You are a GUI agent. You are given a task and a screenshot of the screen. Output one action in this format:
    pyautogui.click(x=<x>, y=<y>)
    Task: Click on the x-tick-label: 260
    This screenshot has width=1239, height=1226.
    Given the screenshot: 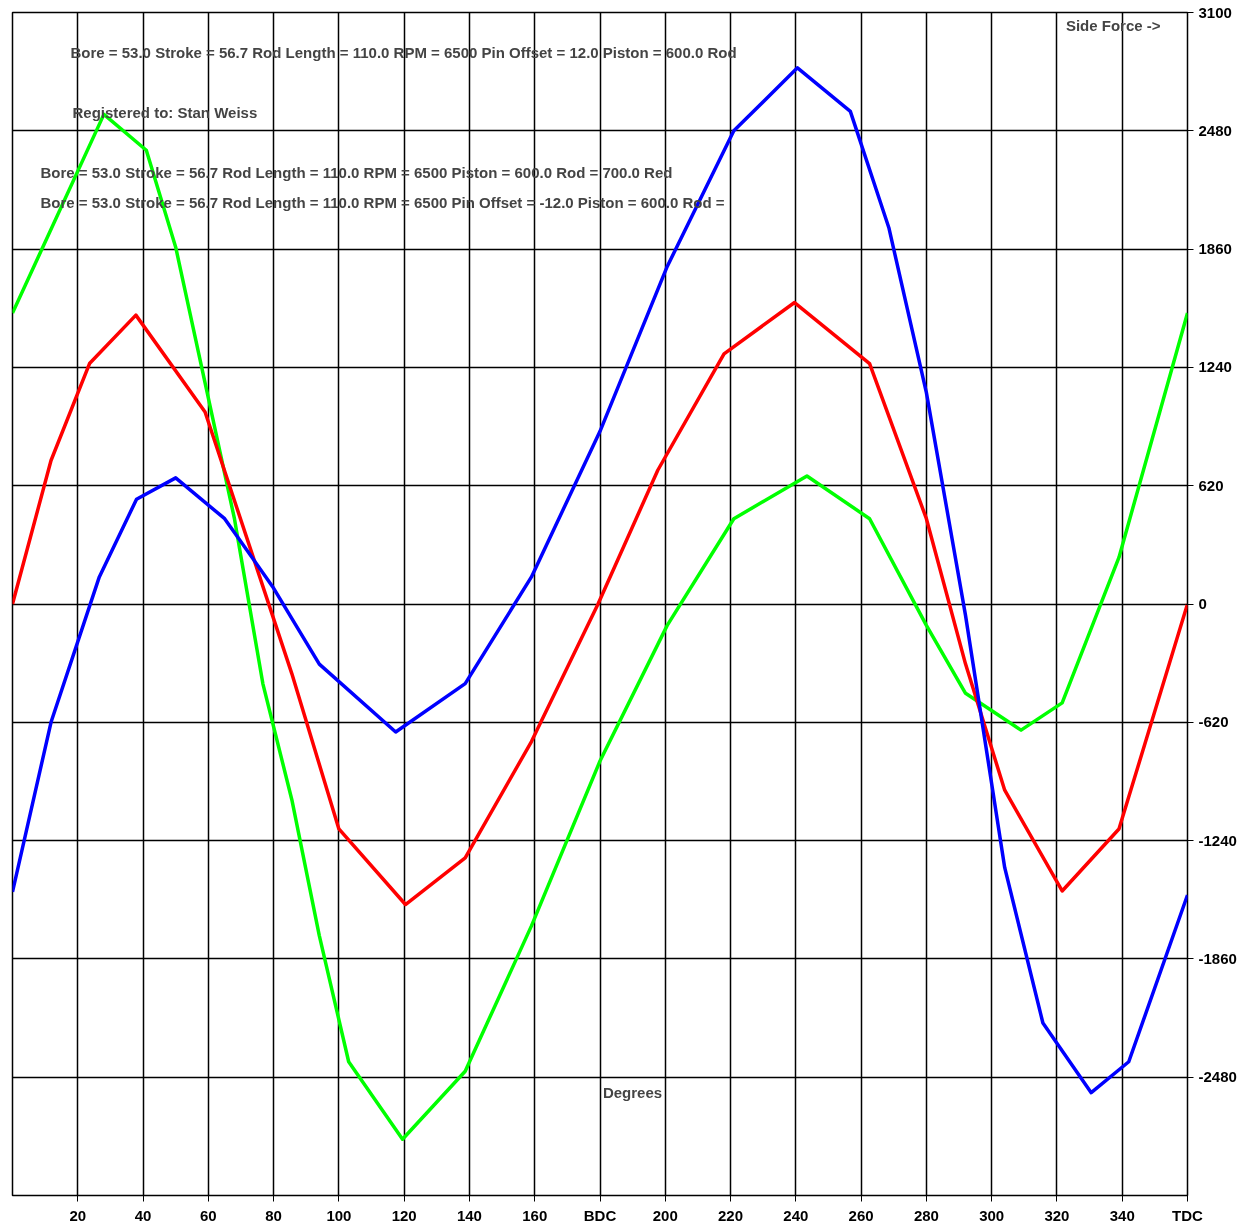 What is the action you would take?
    pyautogui.click(x=861, y=1215)
    